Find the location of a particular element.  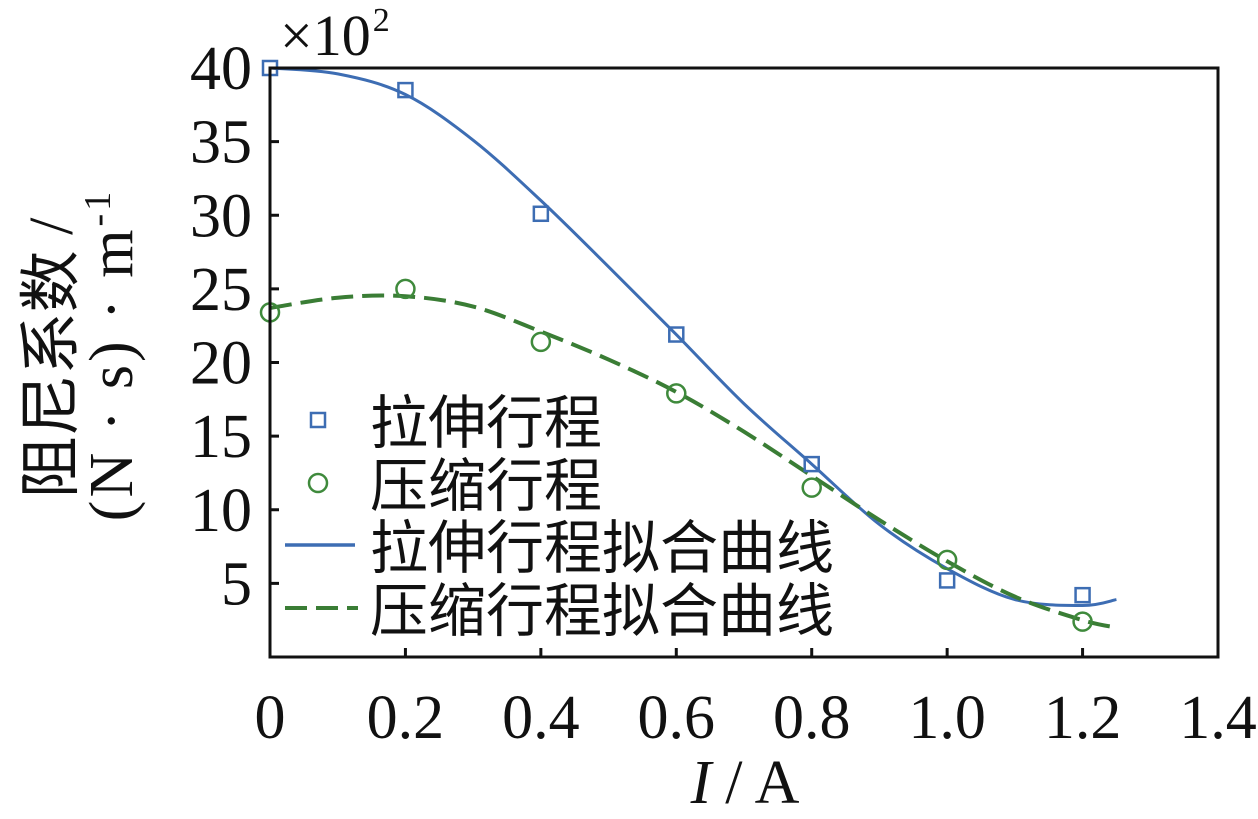

x-tick-label: 0.6 is located at coordinates (677, 718).